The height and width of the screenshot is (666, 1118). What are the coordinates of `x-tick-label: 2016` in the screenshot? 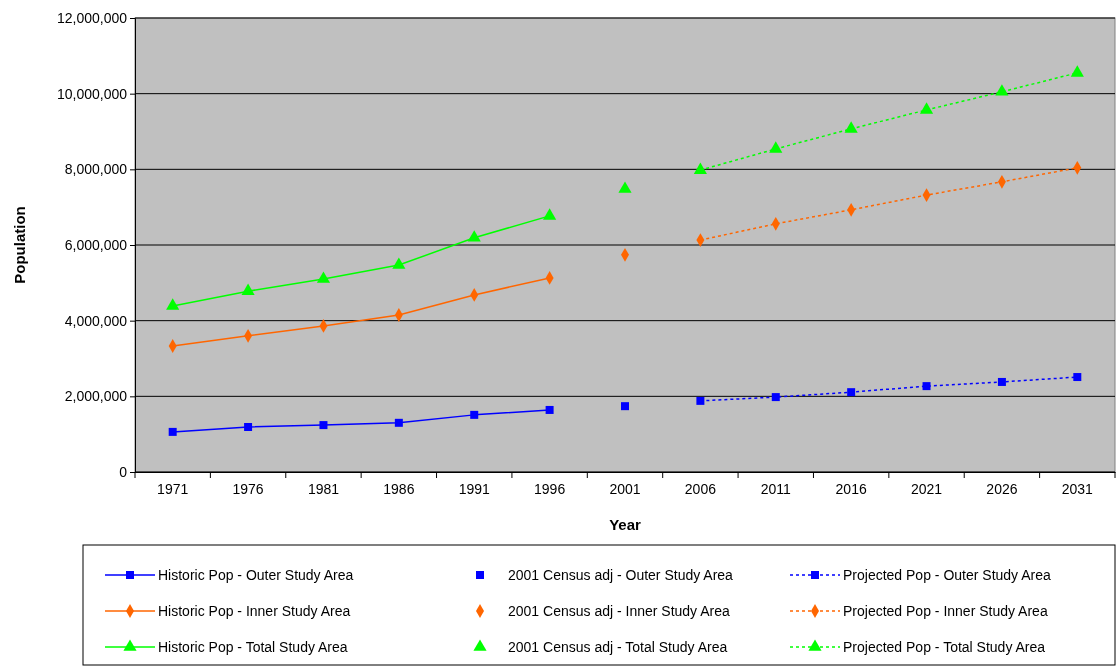 It's located at (851, 488).